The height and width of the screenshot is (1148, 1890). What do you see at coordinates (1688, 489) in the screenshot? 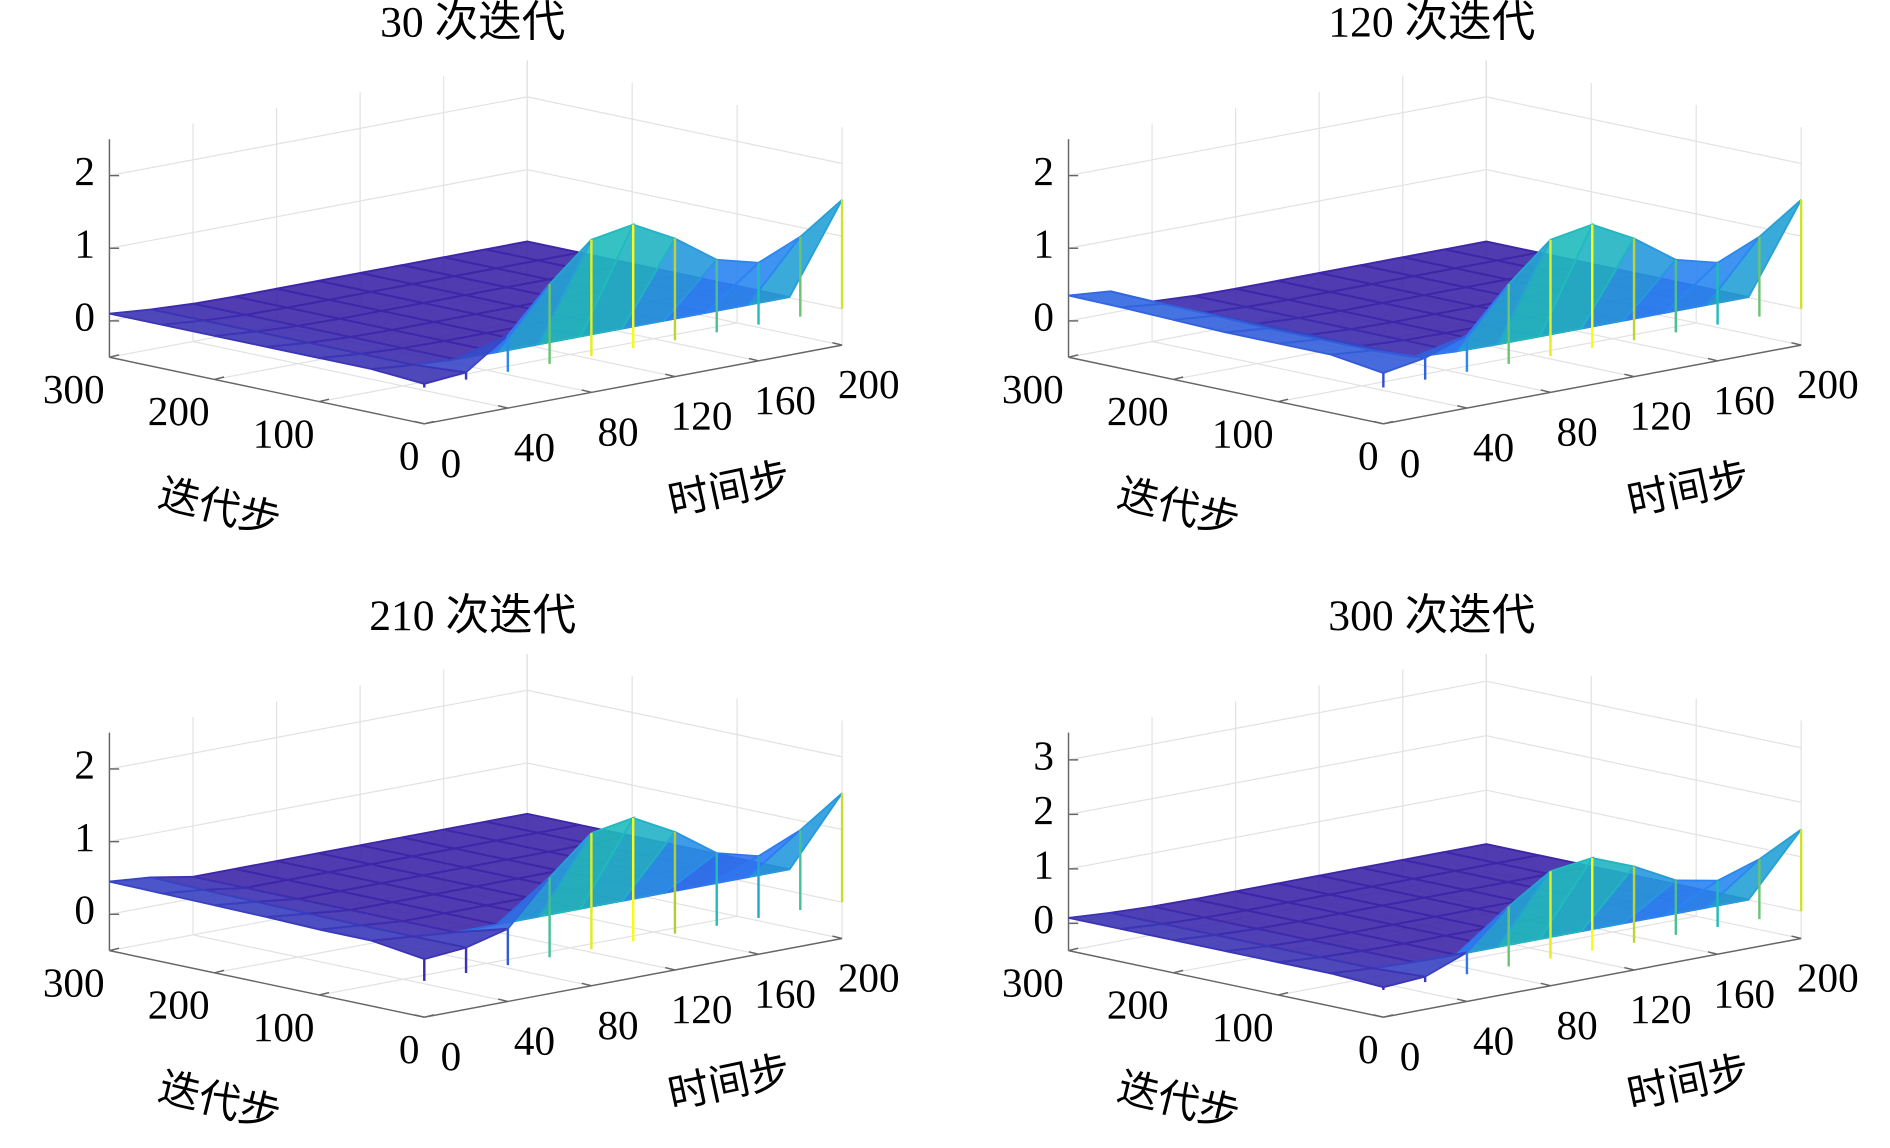
I see `x-axis-label: 时间步` at bounding box center [1688, 489].